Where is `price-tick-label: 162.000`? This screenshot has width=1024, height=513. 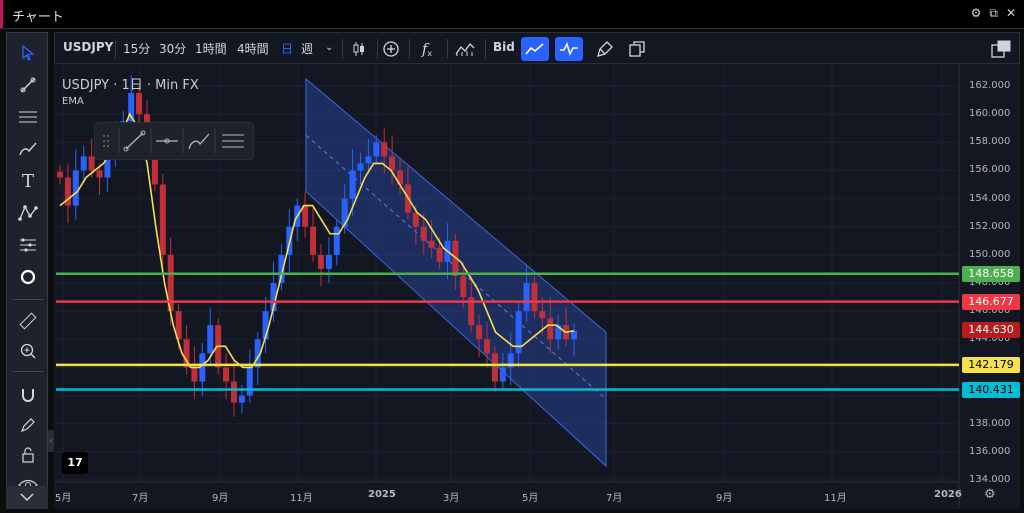
price-tick-label: 162.000 is located at coordinates (990, 85).